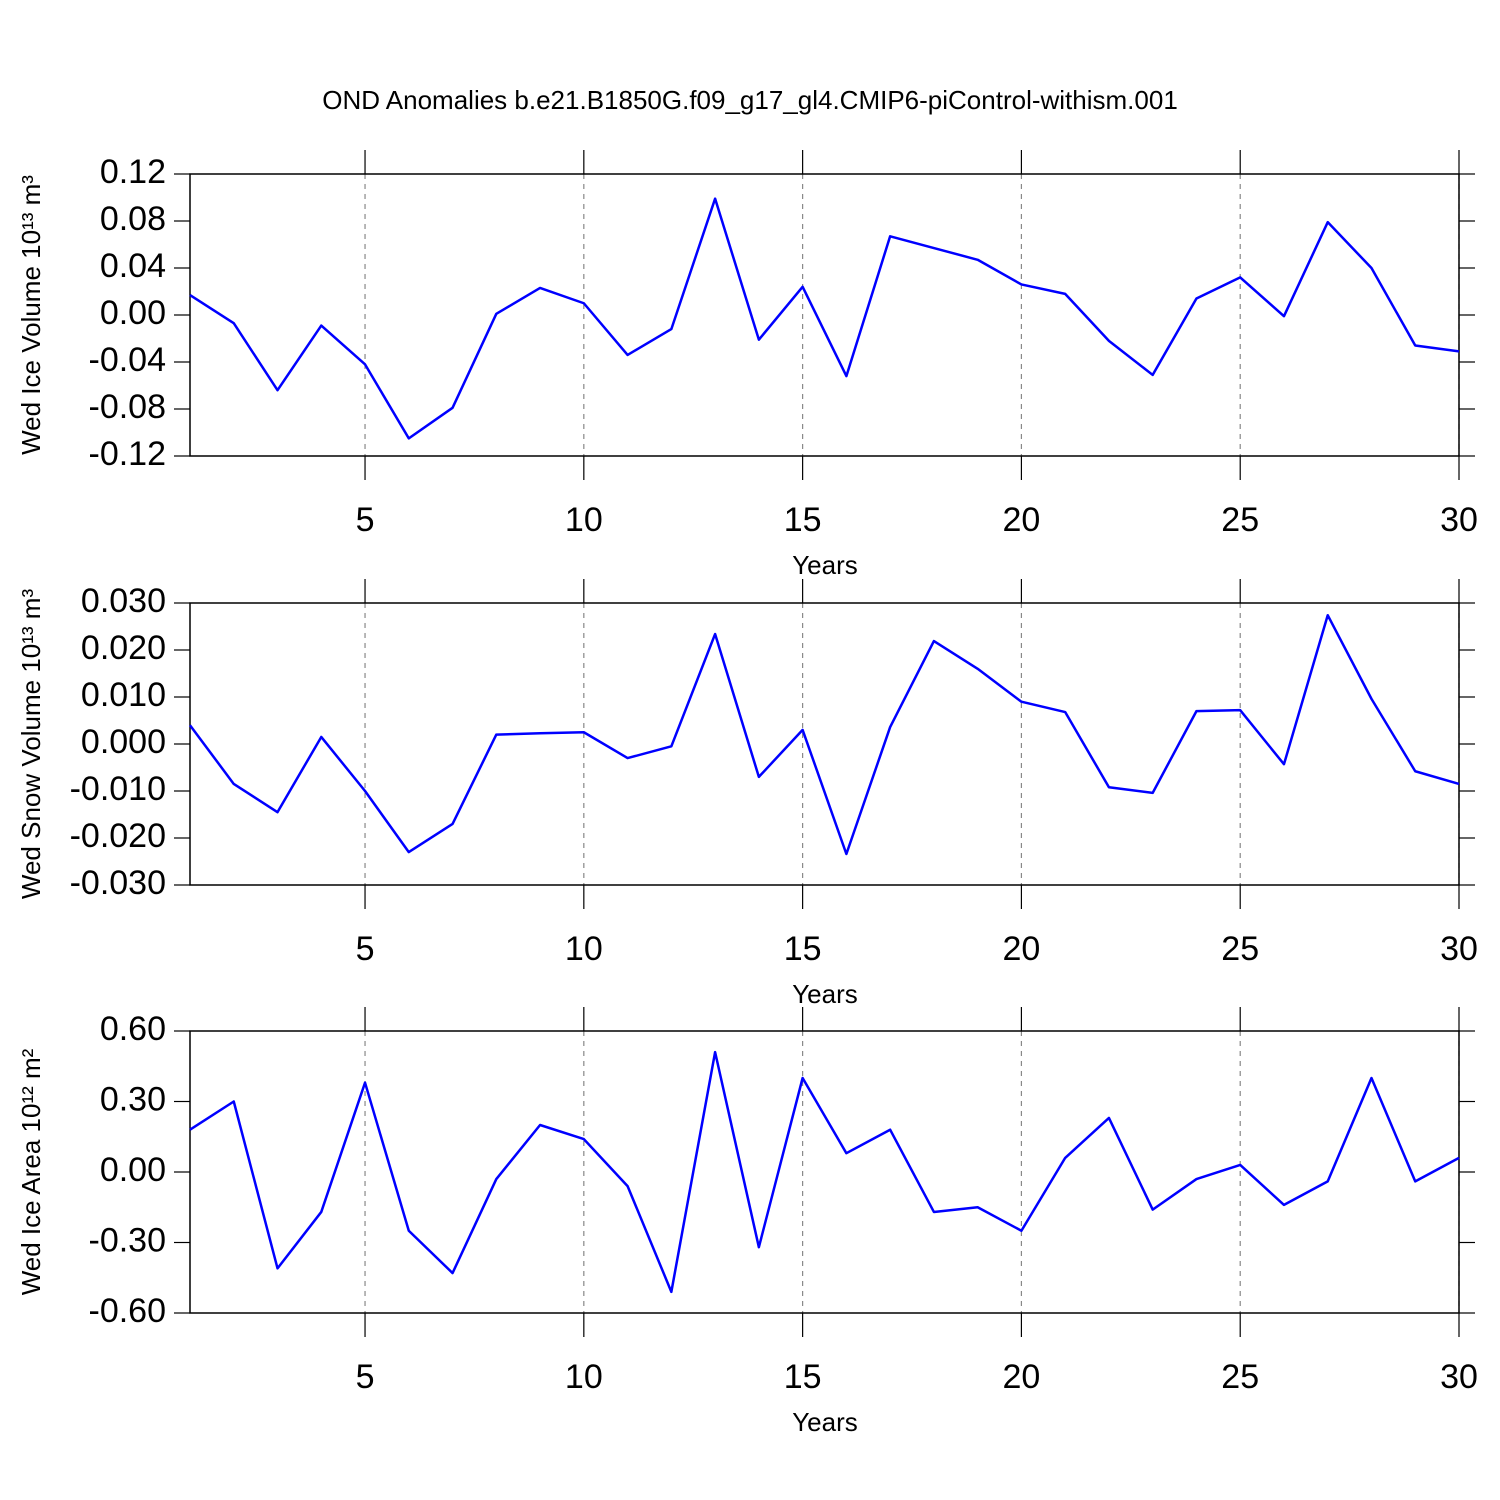  What do you see at coordinates (128, 407) in the screenshot?
I see `y-tick-label: -0.08` at bounding box center [128, 407].